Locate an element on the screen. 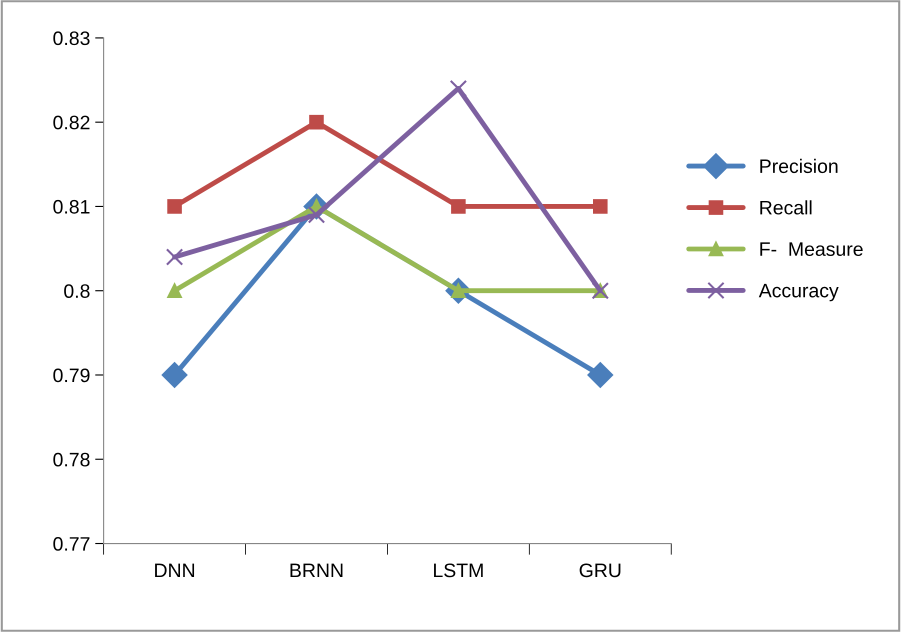 This screenshot has width=901, height=632. y-tick-label: 0.78 is located at coordinates (71, 459).